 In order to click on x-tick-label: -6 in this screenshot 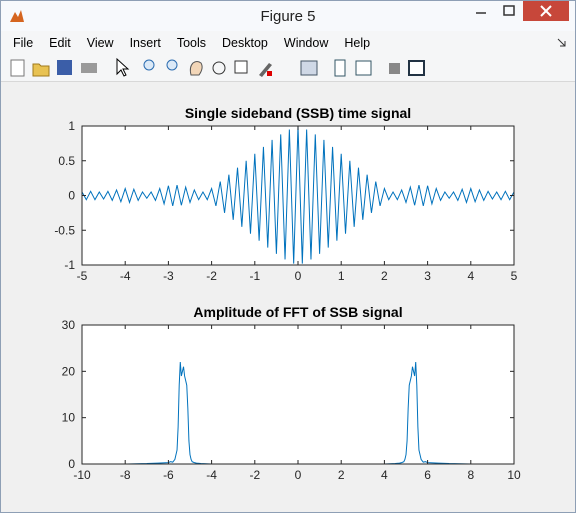, I will do `click(168, 475)`.